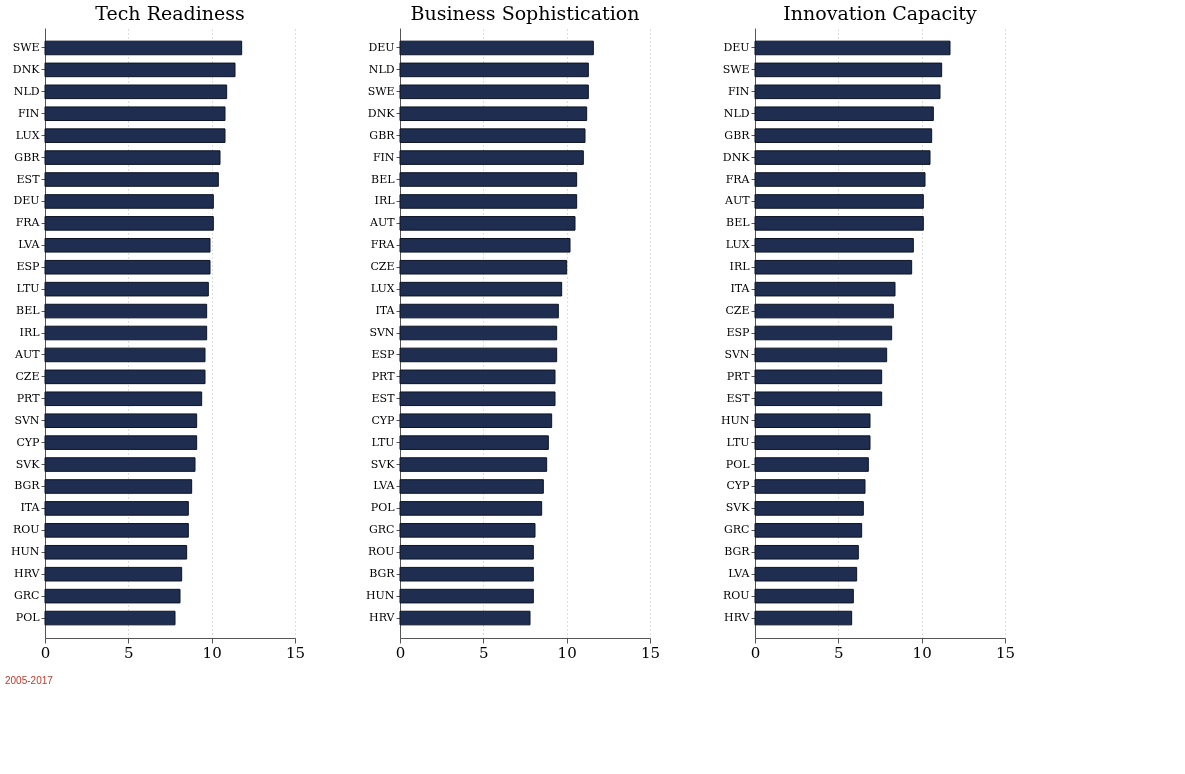  What do you see at coordinates (383, 508) in the screenshot?
I see `y-tick-label: POL` at bounding box center [383, 508].